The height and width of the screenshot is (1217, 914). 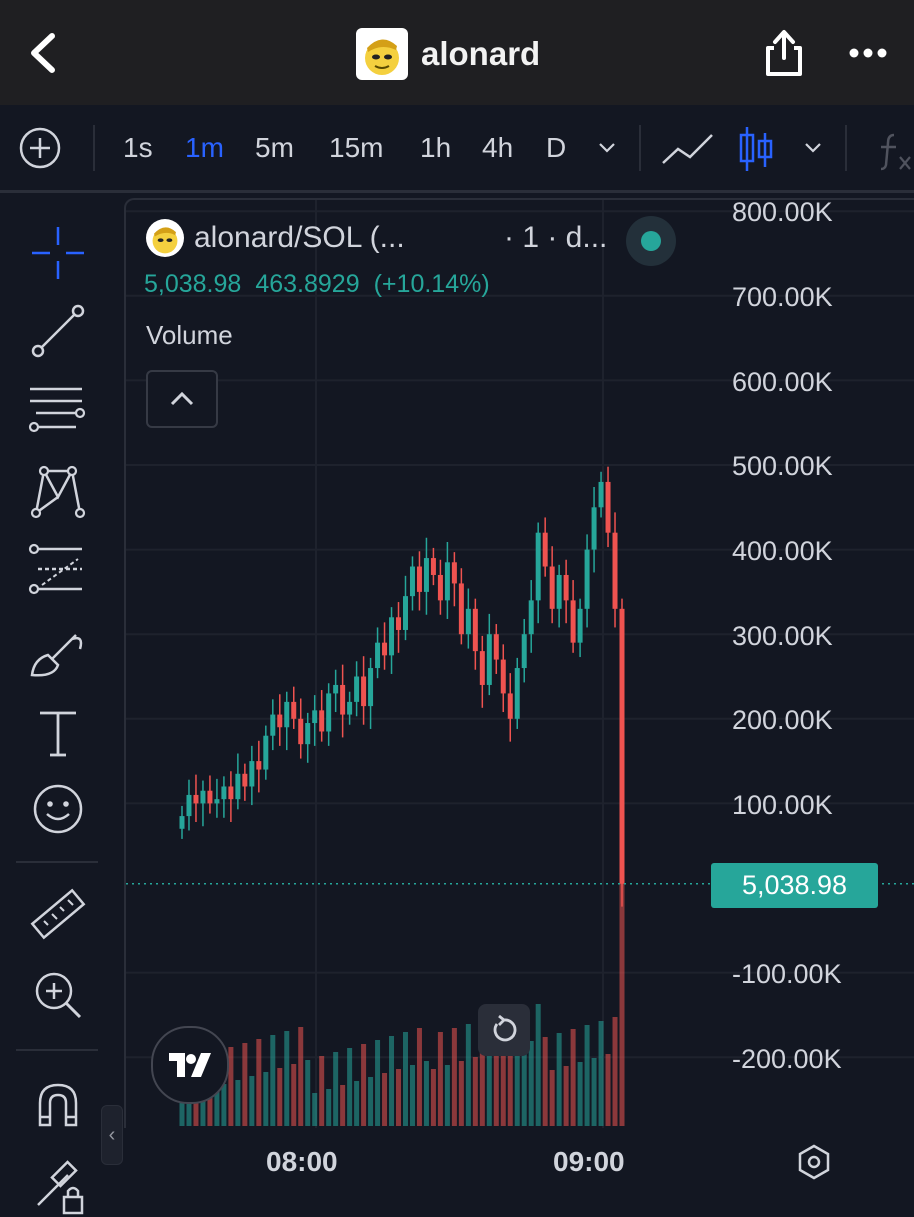 I want to click on line-chart-type-icon, so click(x=688, y=149).